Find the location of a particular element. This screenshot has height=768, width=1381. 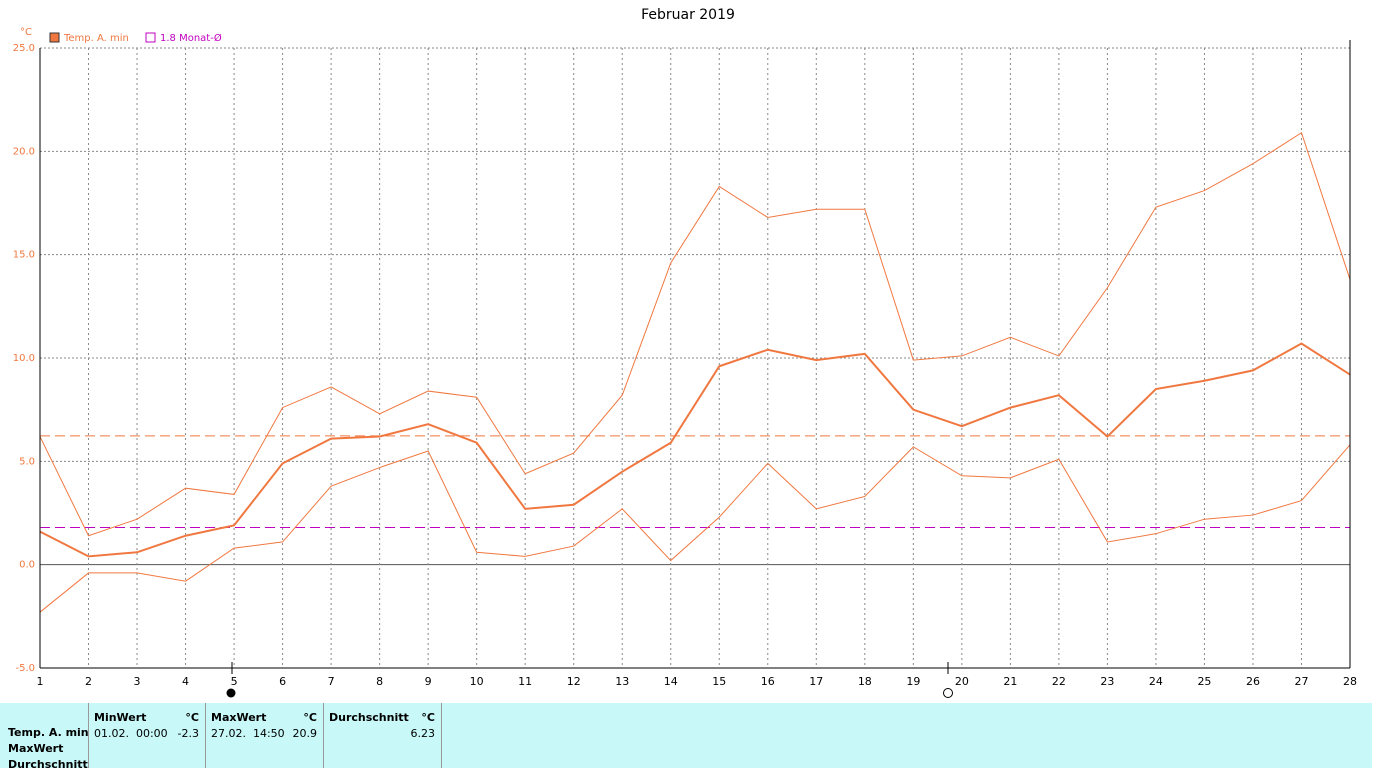

x-tick-label: 2 is located at coordinates (88, 681).